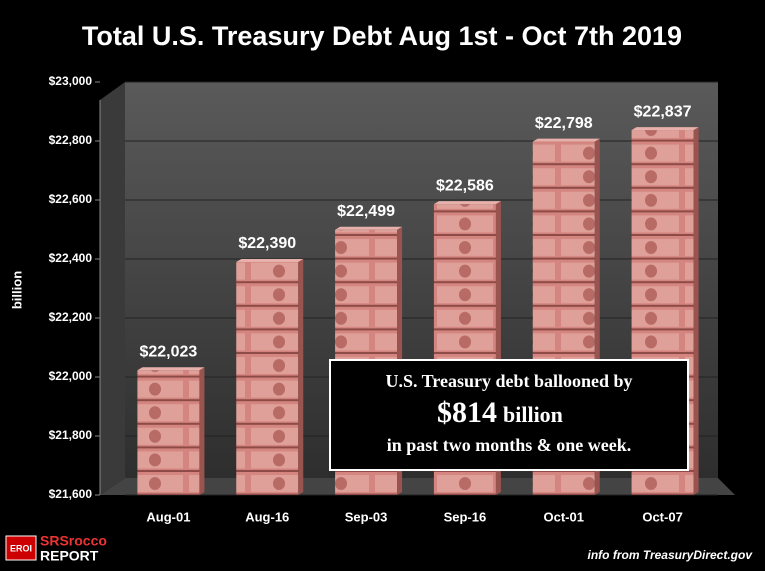 This screenshot has width=765, height=571. Describe the element at coordinates (71, 494) in the screenshot. I see `y-tick-label: $21,600` at that location.